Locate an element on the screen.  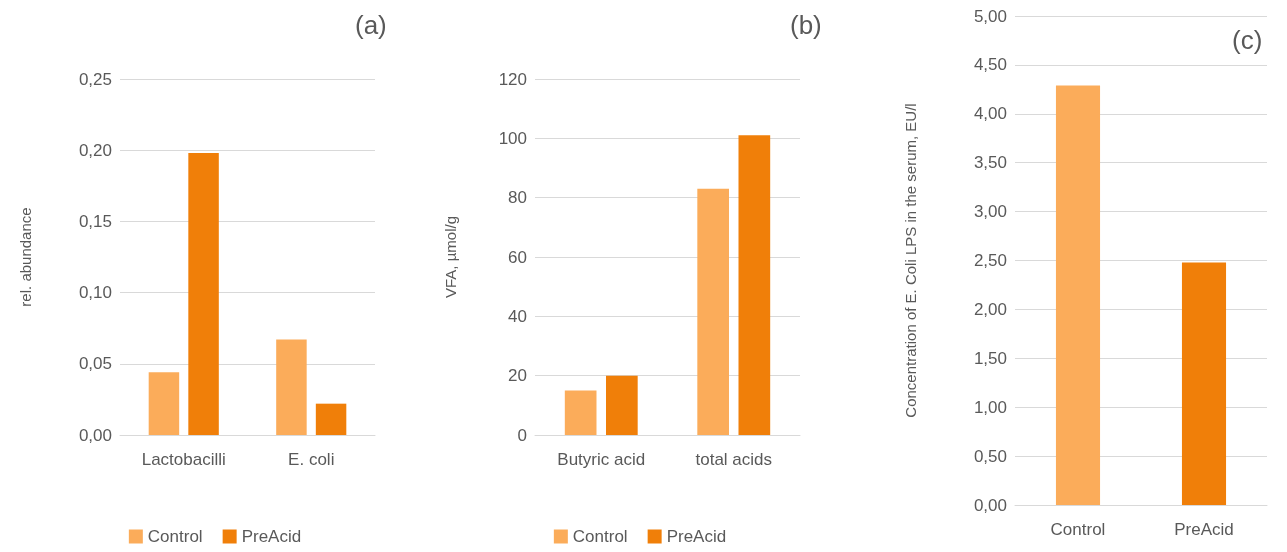
y-tick-label: 3,50 is located at coordinates (990, 163).